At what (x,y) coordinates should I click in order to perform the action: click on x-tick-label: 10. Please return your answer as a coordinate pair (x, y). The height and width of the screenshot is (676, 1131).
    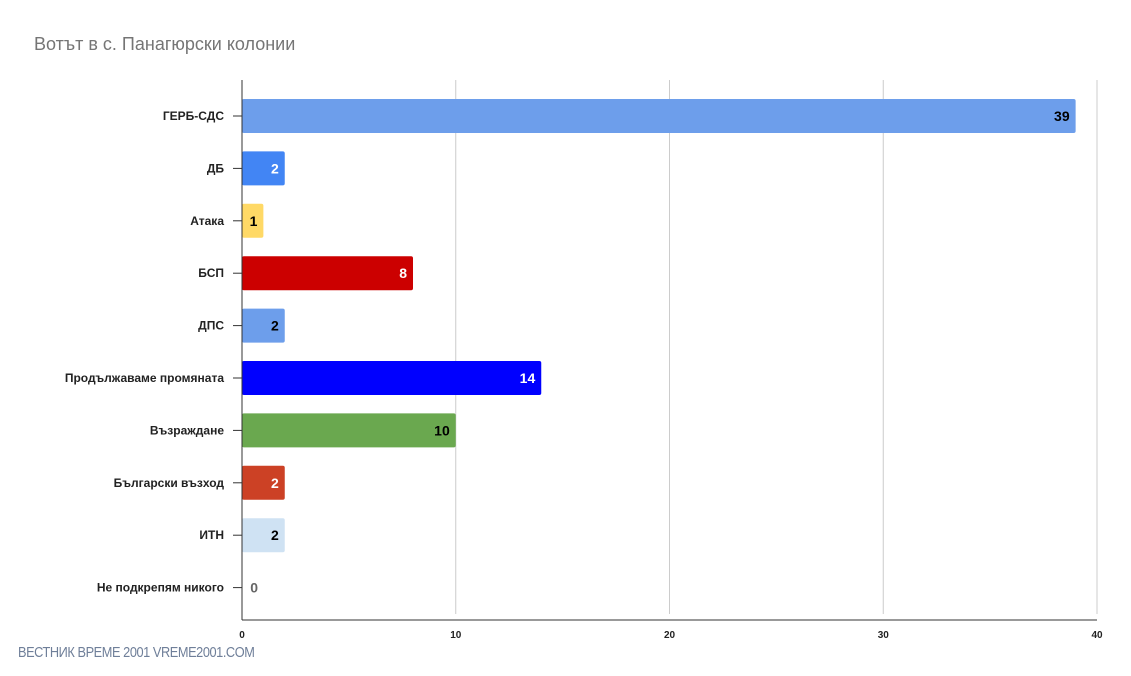
    Looking at the image, I should click on (456, 635).